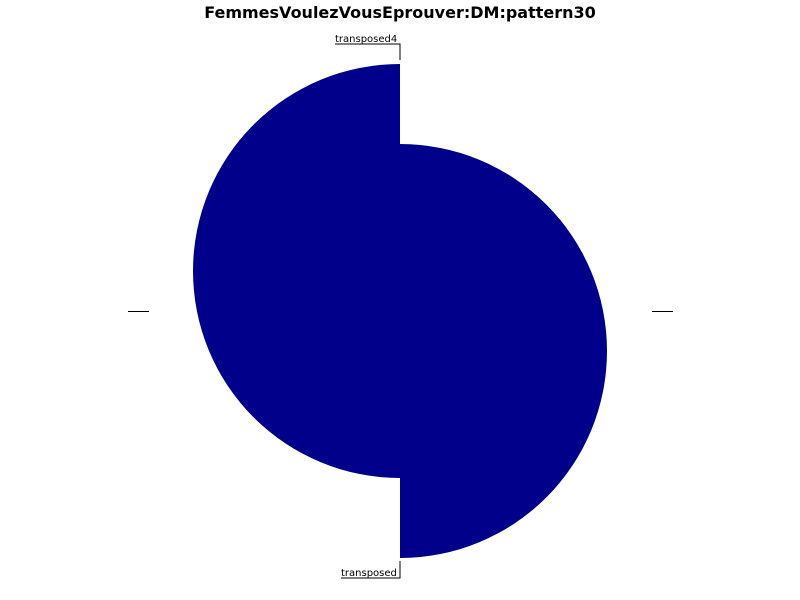 Image resolution: width=800 pixels, height=600 pixels. What do you see at coordinates (369, 573) in the screenshot?
I see `slice-label-transposed: transposed` at bounding box center [369, 573].